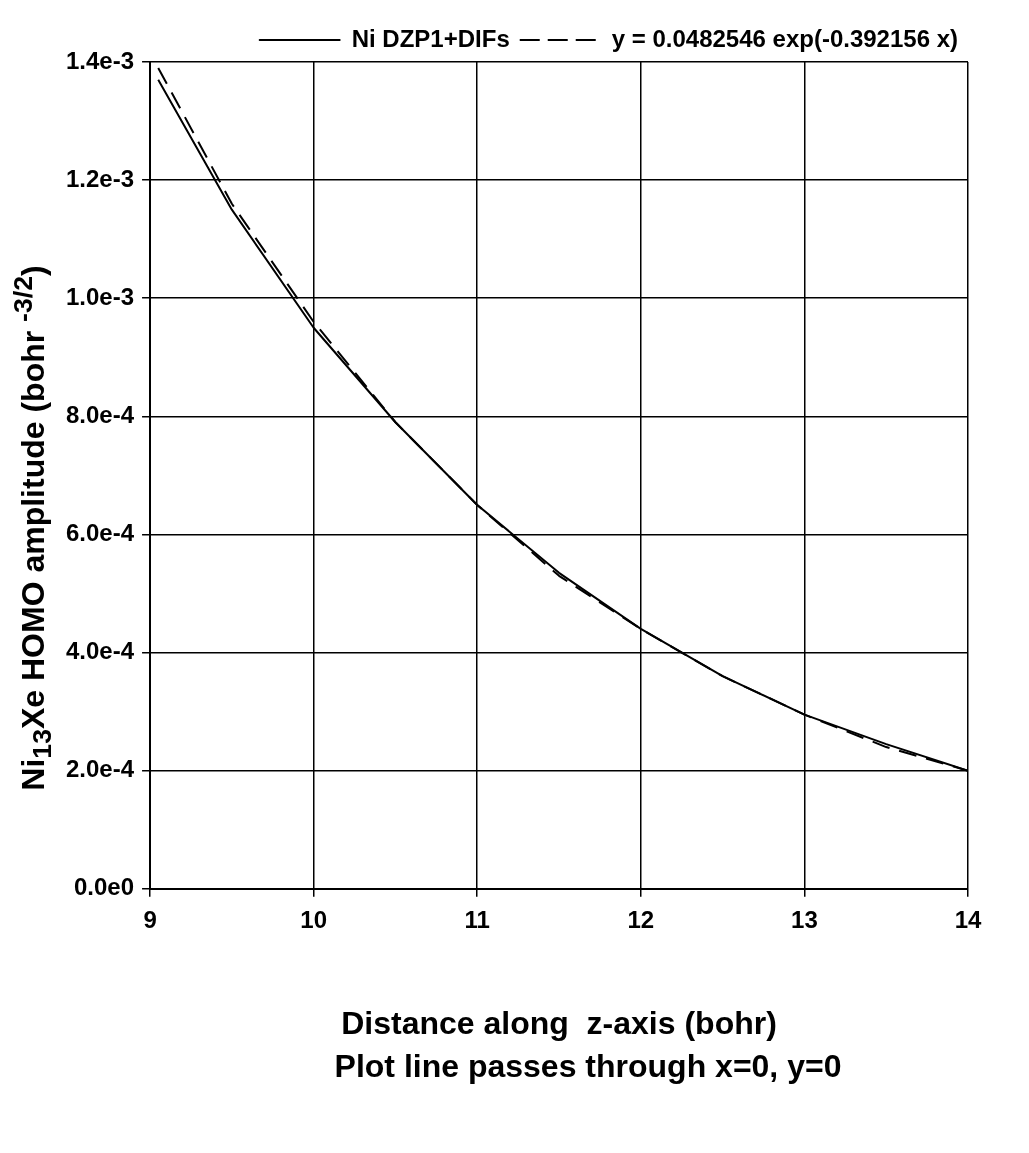  What do you see at coordinates (641, 919) in the screenshot?
I see `x-tick-label: 12` at bounding box center [641, 919].